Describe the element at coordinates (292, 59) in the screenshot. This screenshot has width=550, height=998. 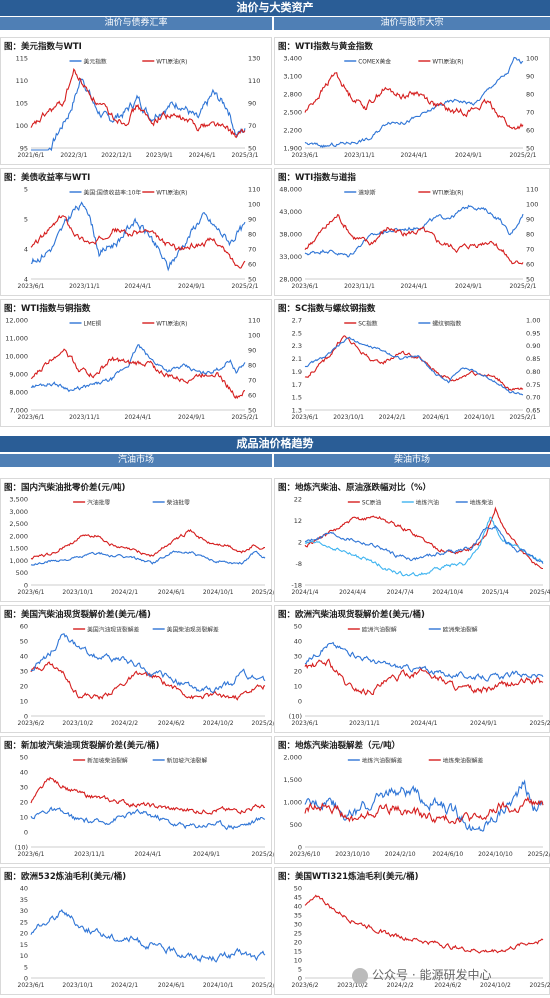
I see `y-tick-label: 3,400` at that location.